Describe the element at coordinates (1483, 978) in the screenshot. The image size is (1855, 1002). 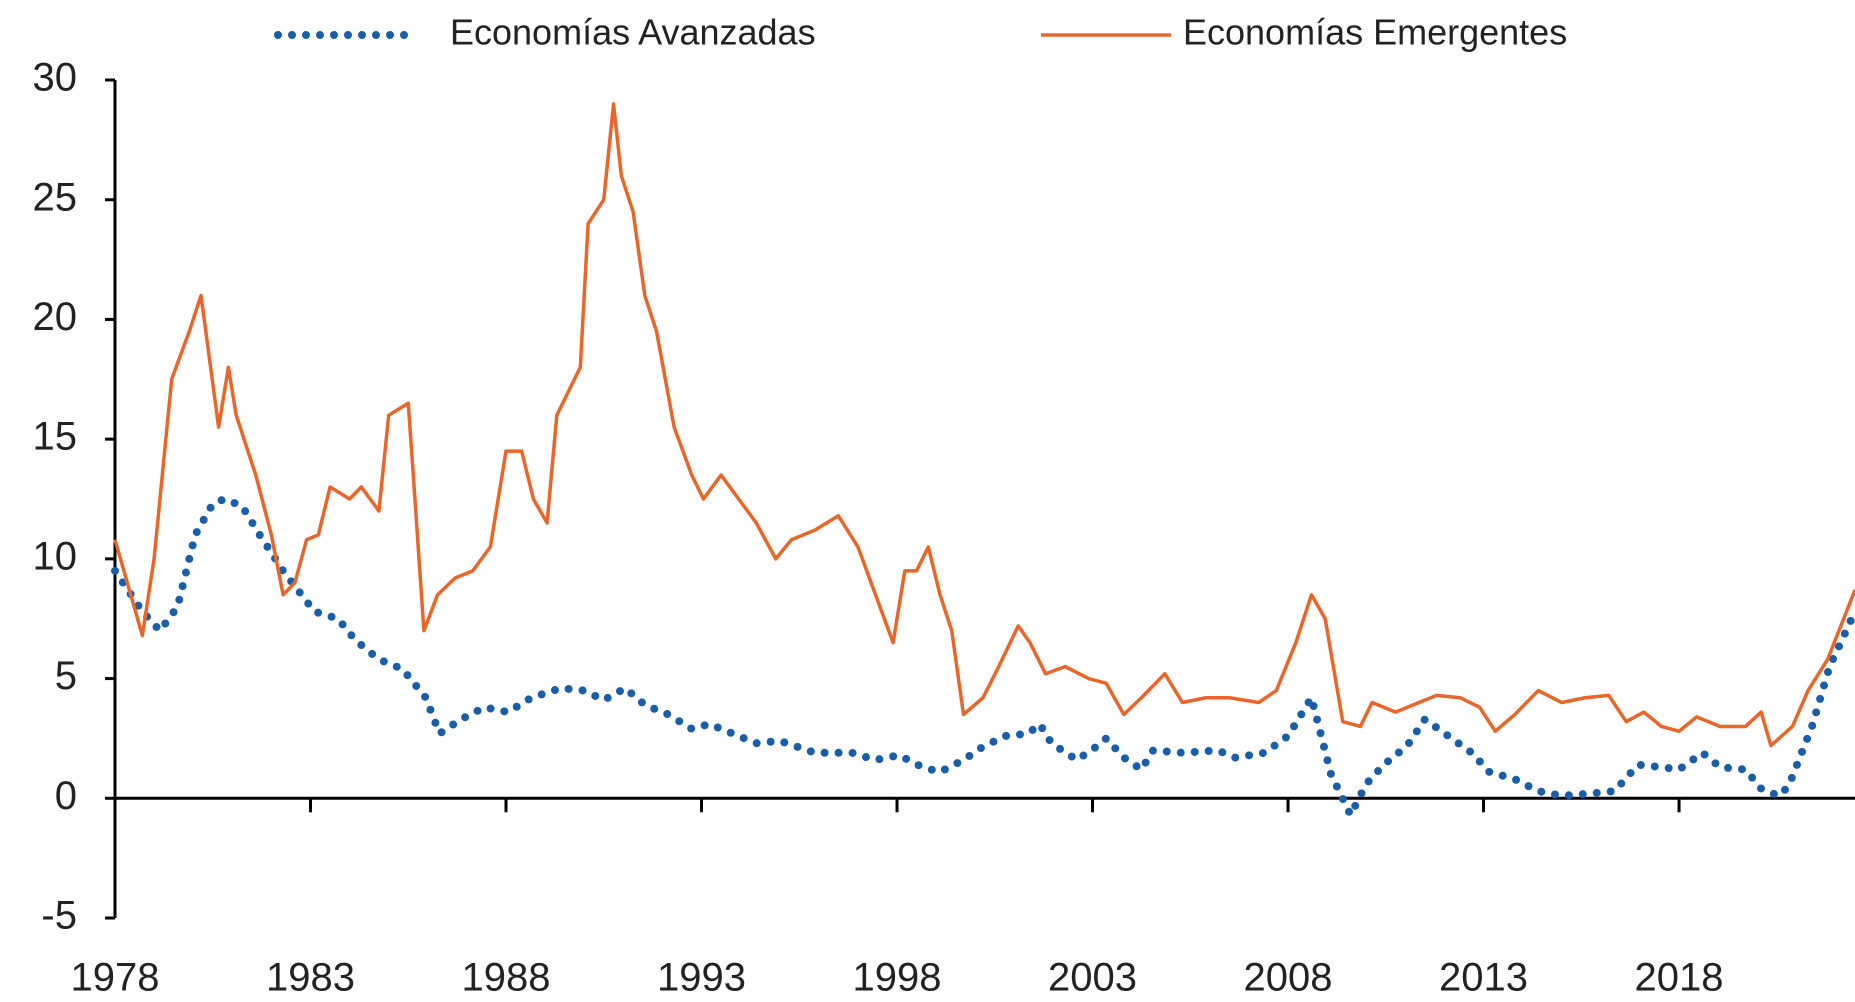
I see `x-tick-label: 2013` at that location.